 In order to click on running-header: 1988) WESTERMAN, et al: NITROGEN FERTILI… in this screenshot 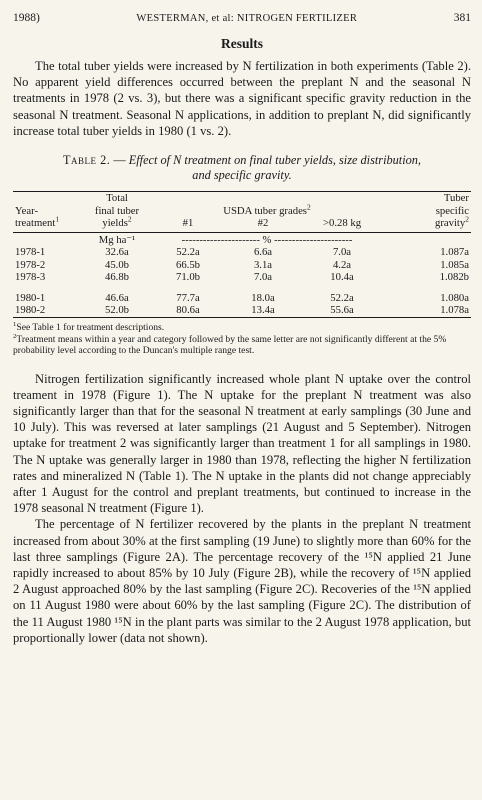, I will do `click(242, 14)`.